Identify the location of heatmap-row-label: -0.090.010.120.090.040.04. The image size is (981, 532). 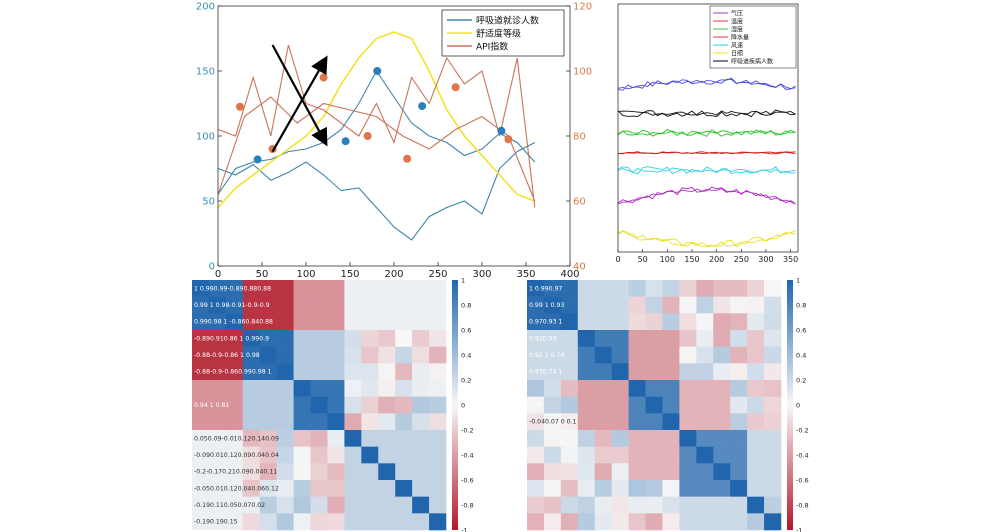
(236, 455).